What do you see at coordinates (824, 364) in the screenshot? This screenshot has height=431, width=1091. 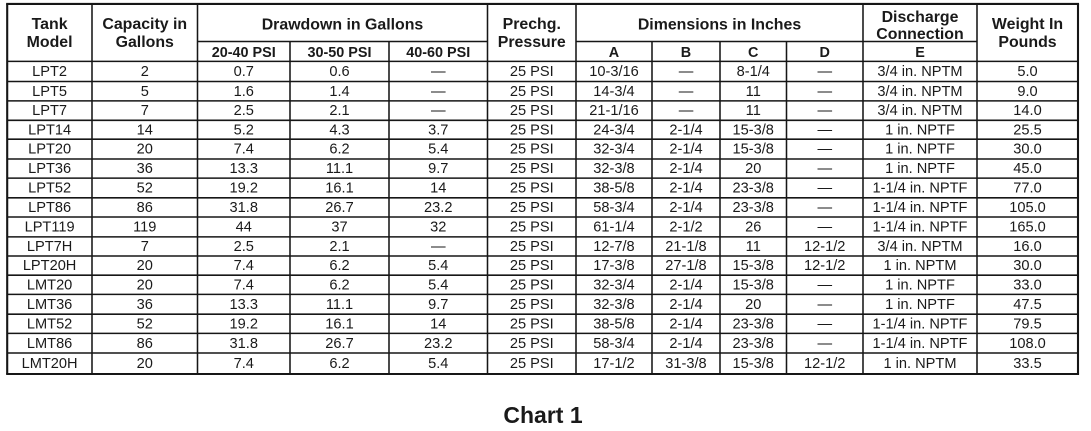 I see `svg-text: 12-1/2` at bounding box center [824, 364].